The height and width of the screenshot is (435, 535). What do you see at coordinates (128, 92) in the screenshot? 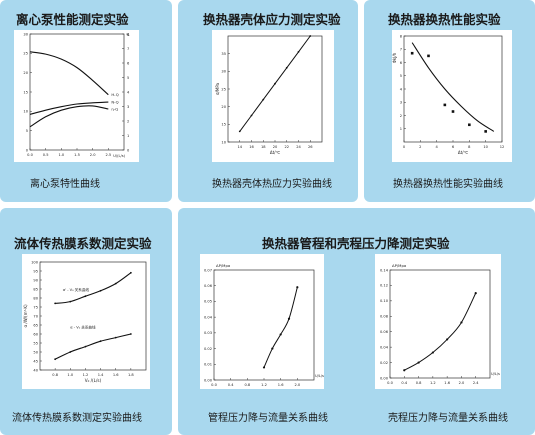
I see `y-tick-label-pump-right: 4` at bounding box center [128, 92].